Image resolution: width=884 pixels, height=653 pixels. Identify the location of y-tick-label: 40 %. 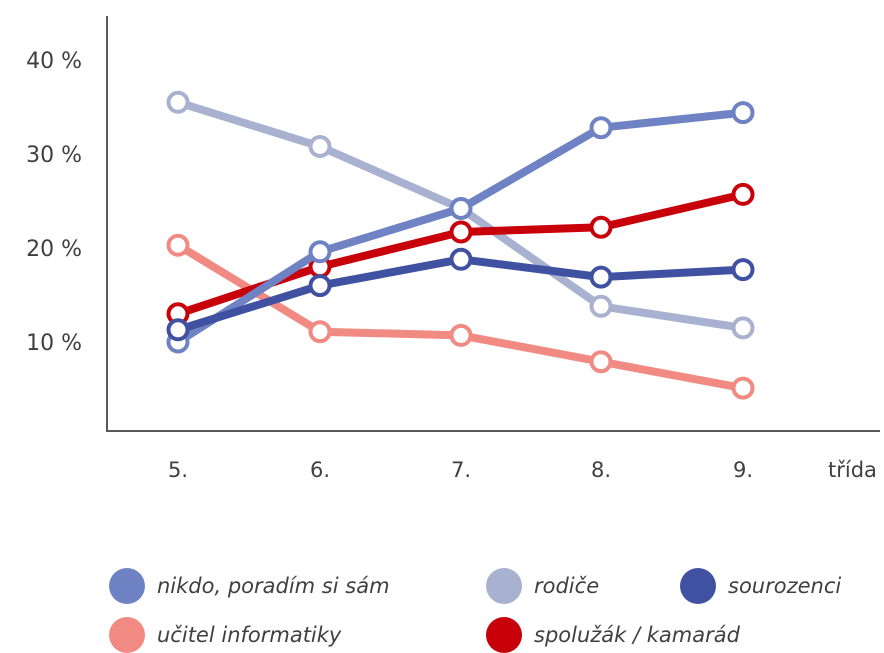
(54, 61).